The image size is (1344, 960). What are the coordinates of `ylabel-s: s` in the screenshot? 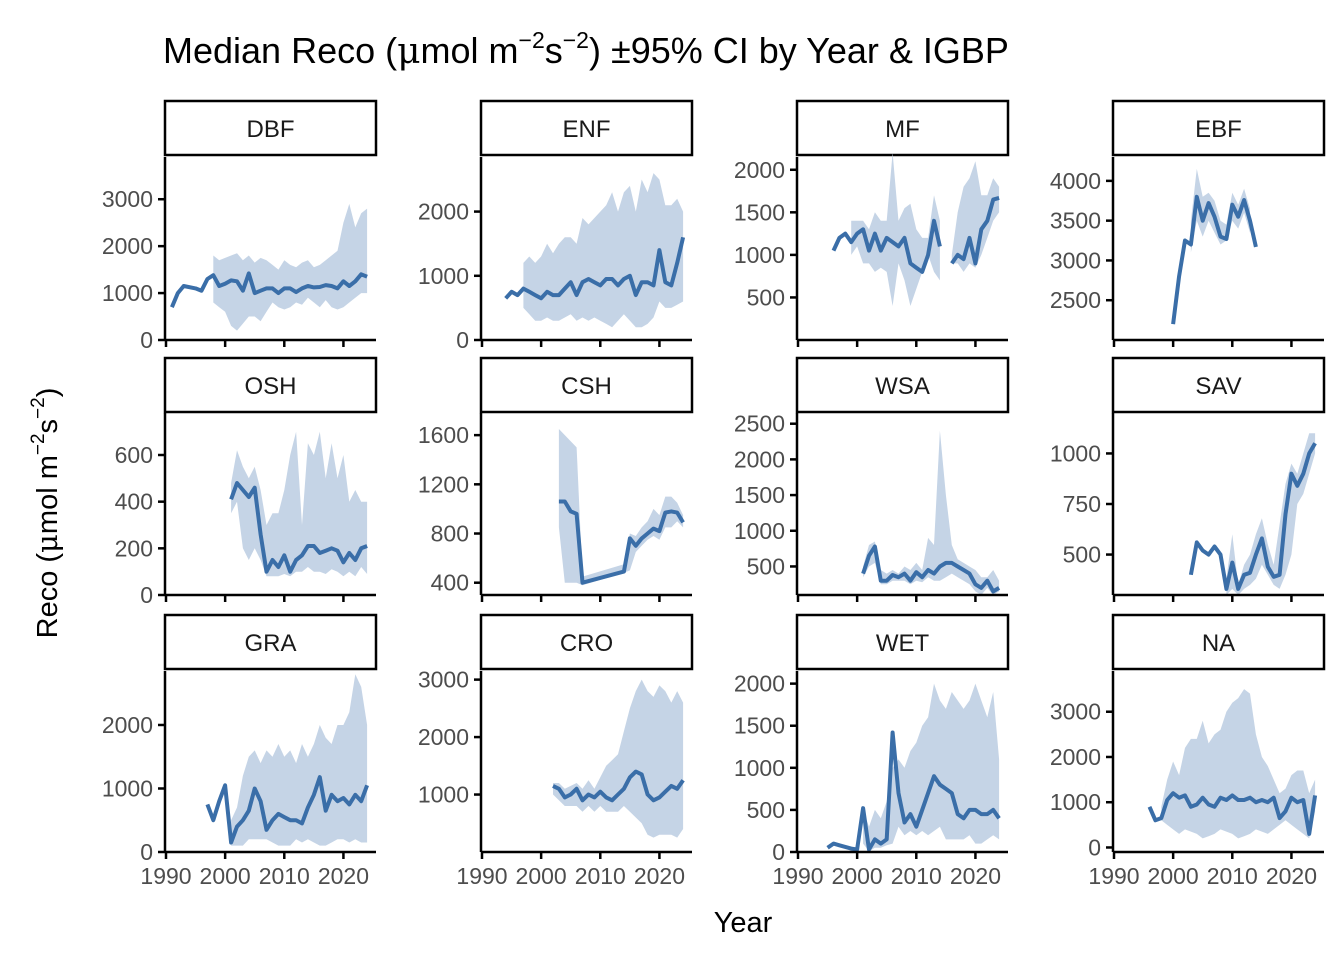 It's located at (48, 426).